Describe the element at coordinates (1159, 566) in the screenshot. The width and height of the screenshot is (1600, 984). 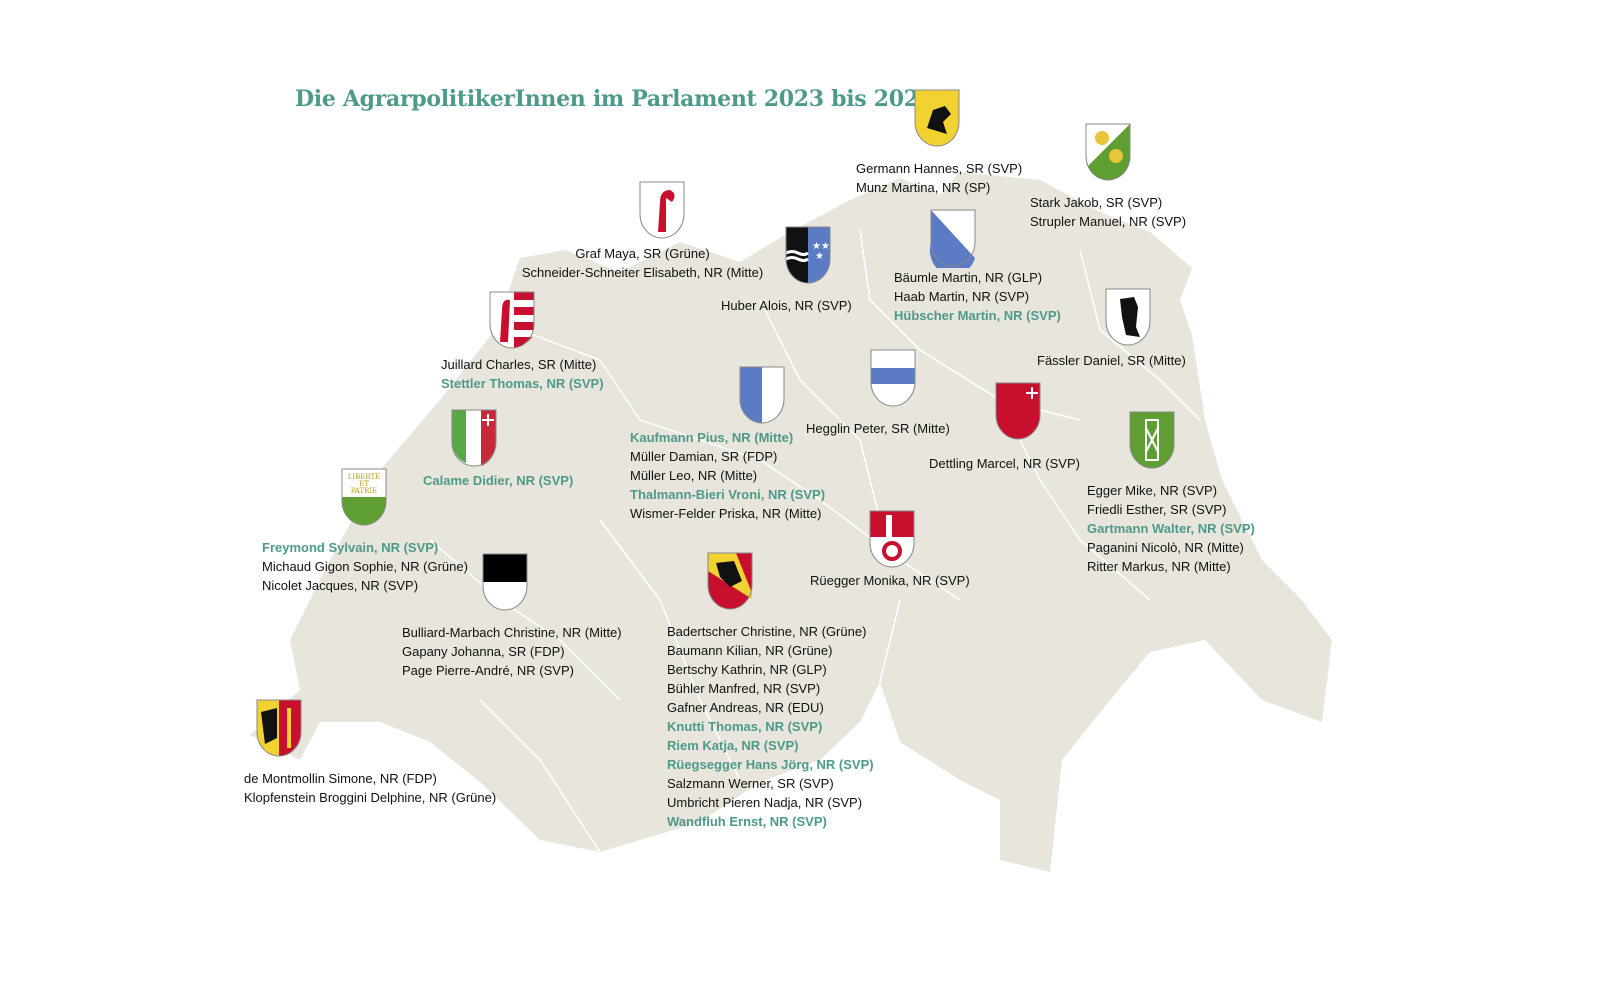
I see `legislator-entry: Ritter Markus, NR (Mitte)` at that location.